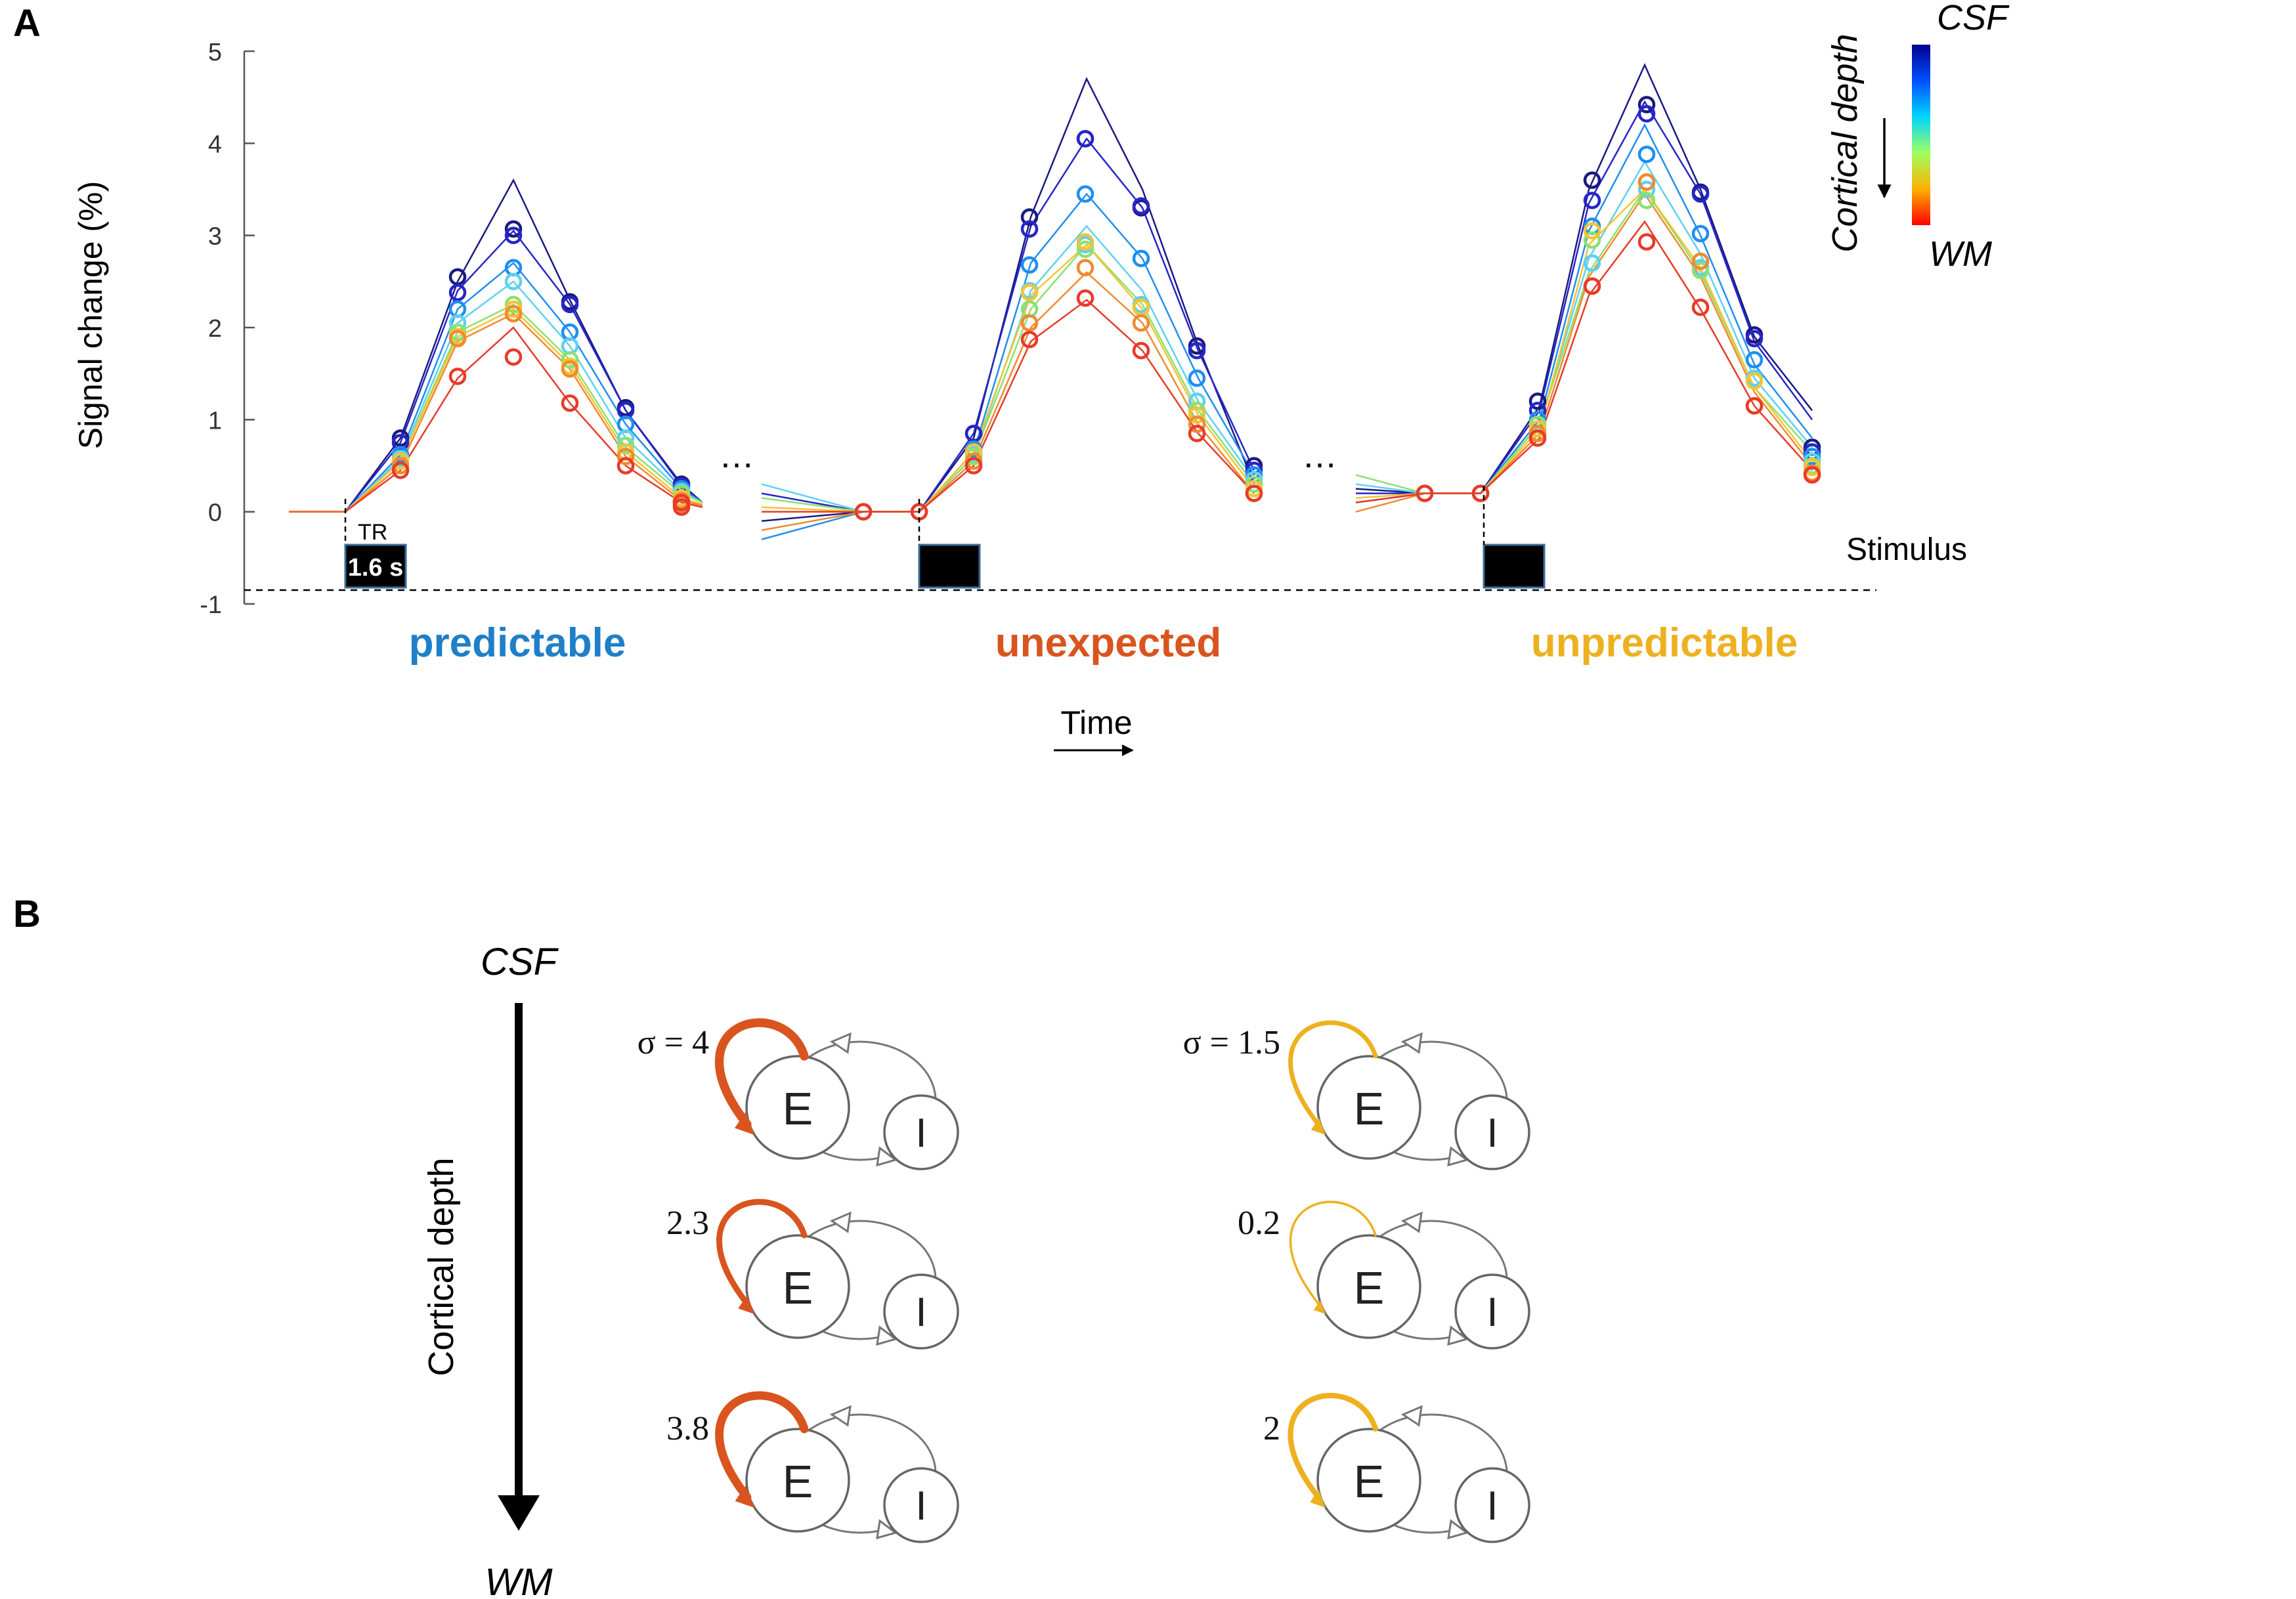  I want to click on sigma-label: 2, so click(1271, 1428).